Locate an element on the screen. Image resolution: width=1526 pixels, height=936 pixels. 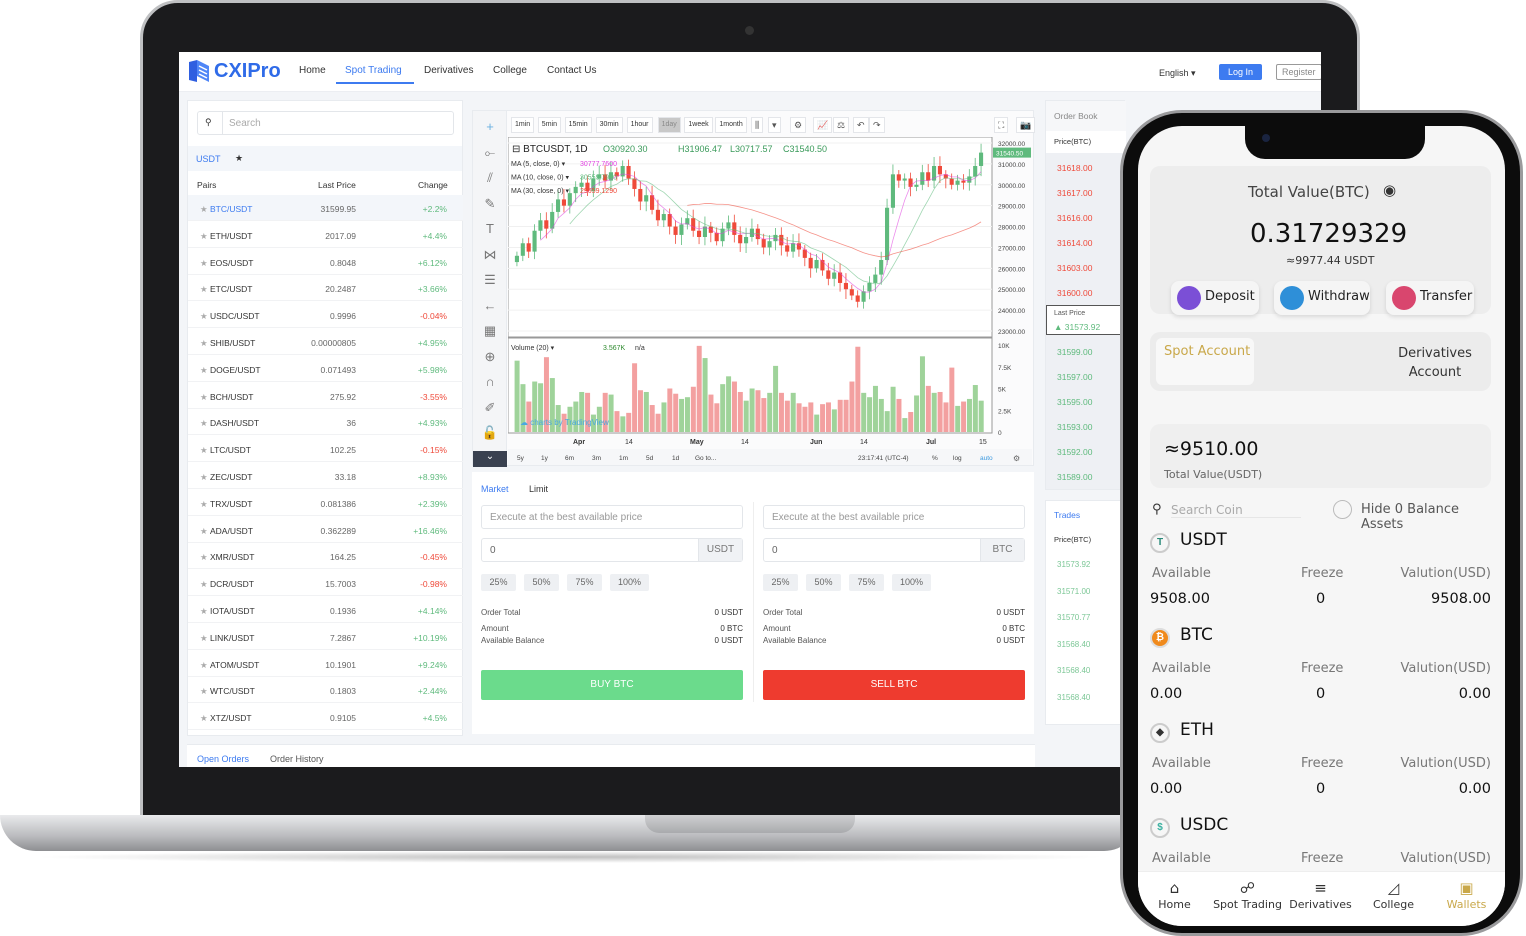
camera-icon: 📷 is located at coordinates (1026, 125).